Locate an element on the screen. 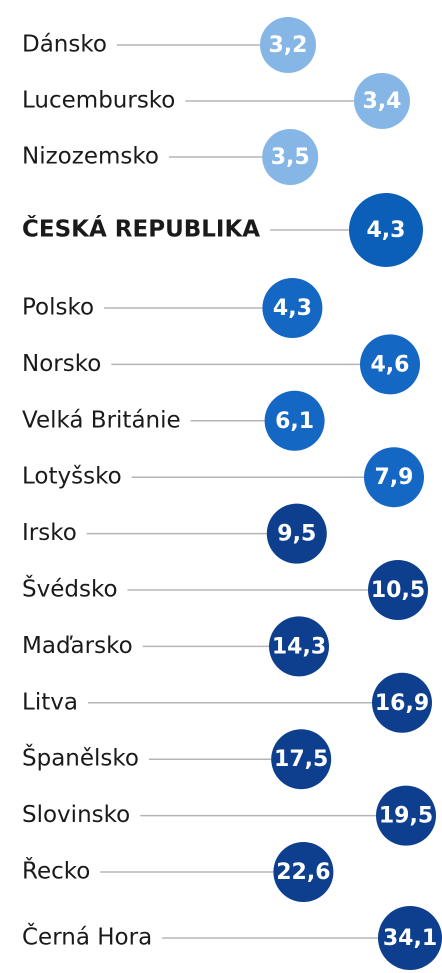  category-label: Nizozemsko is located at coordinates (90, 157).